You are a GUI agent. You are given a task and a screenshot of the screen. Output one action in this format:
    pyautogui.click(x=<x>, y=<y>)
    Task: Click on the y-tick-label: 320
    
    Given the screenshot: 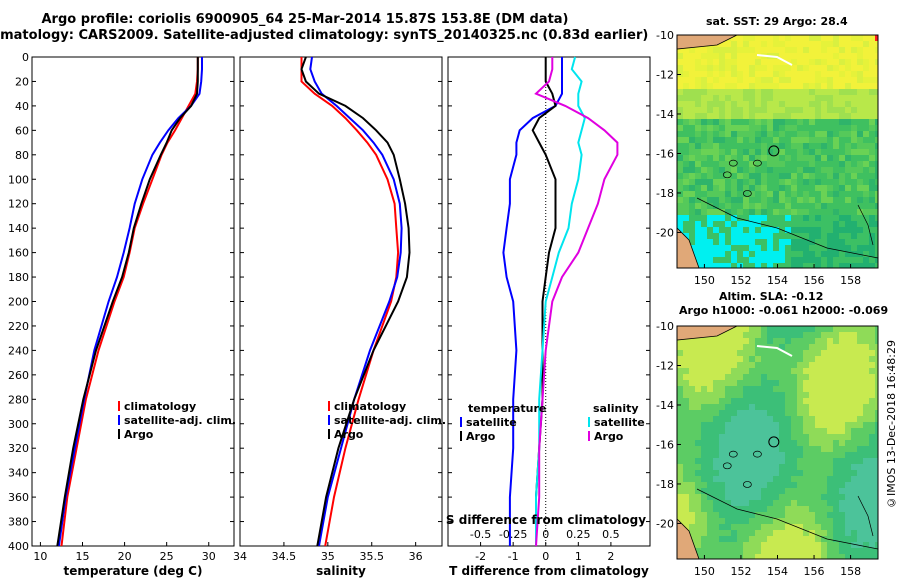 What is the action you would take?
    pyautogui.click(x=18, y=448)
    